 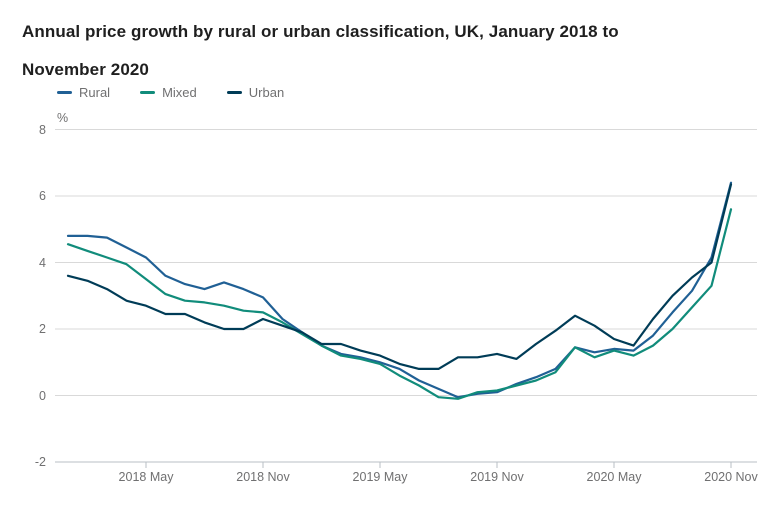 I want to click on legend-item-rural: Rural, so click(x=83, y=92).